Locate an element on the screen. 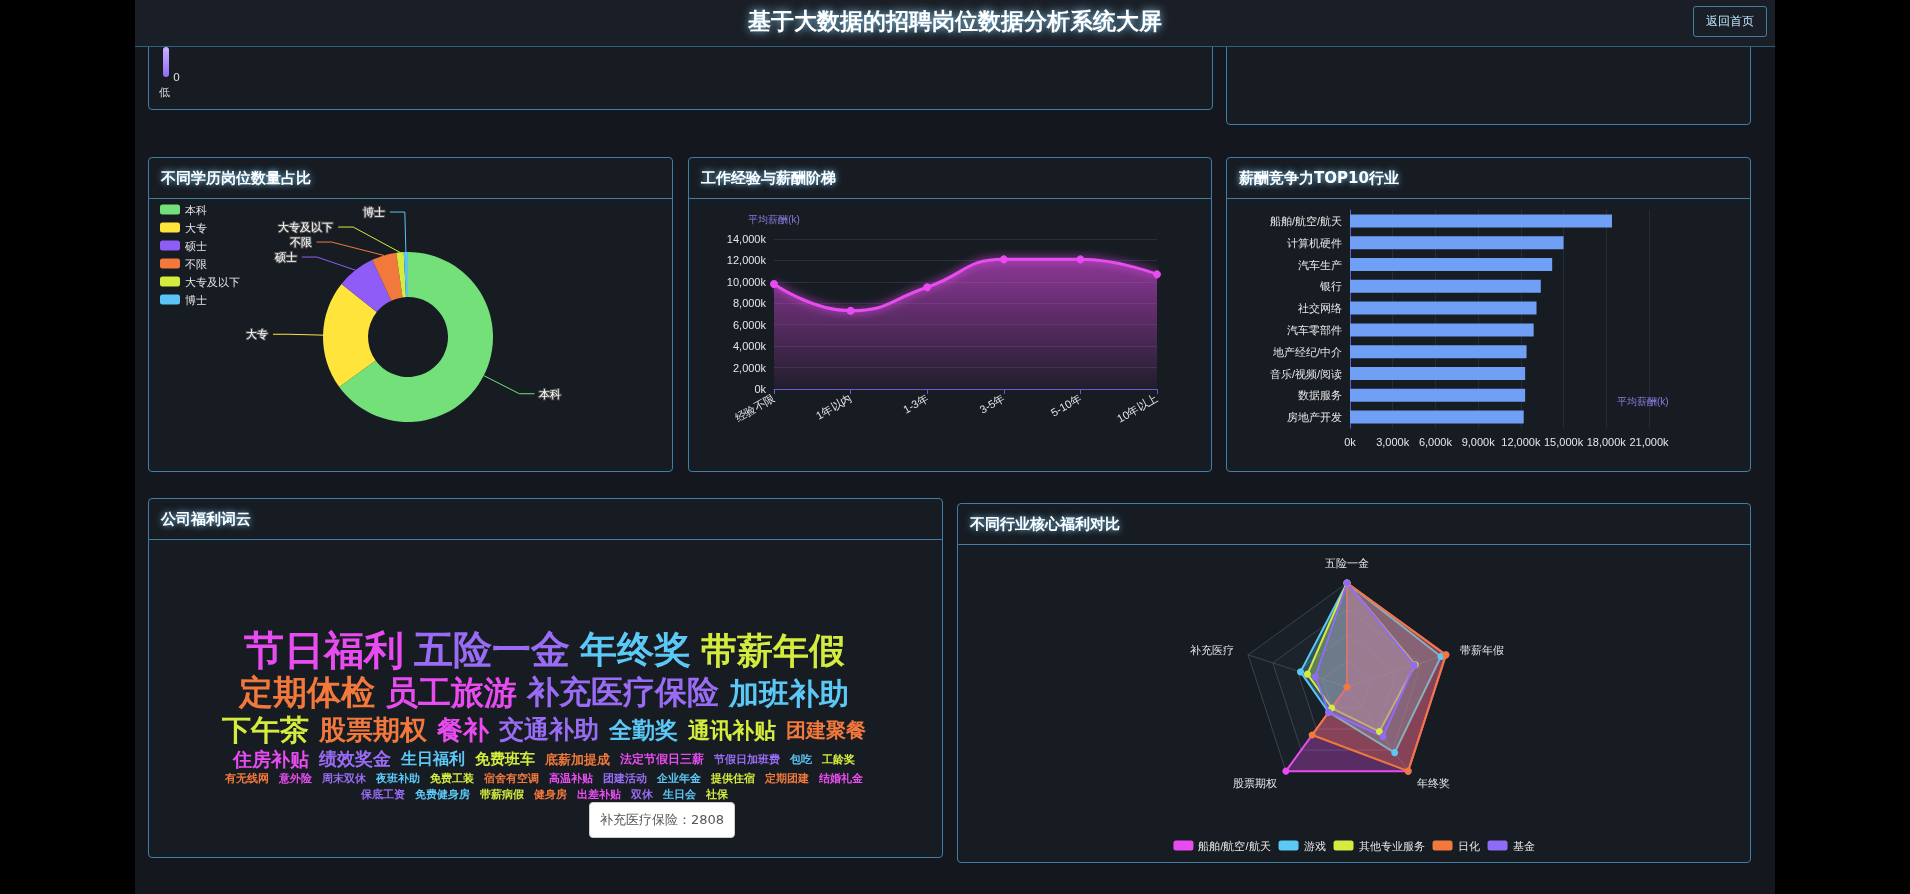 The height and width of the screenshot is (894, 1910). text: 宿舍有空调 is located at coordinates (511, 779).